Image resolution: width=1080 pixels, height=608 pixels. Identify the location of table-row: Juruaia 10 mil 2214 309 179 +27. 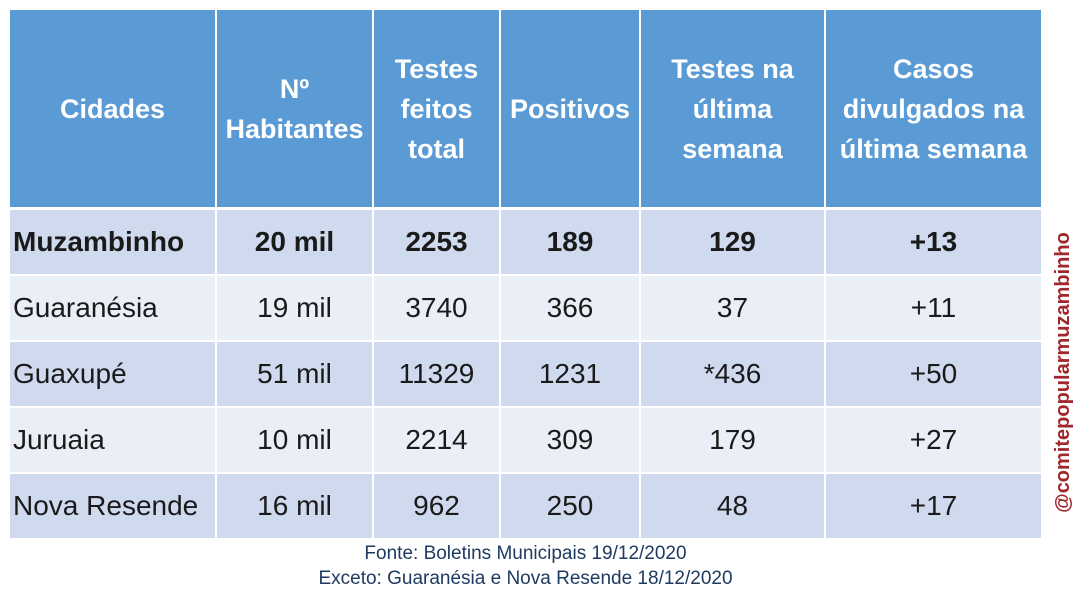
(525, 440).